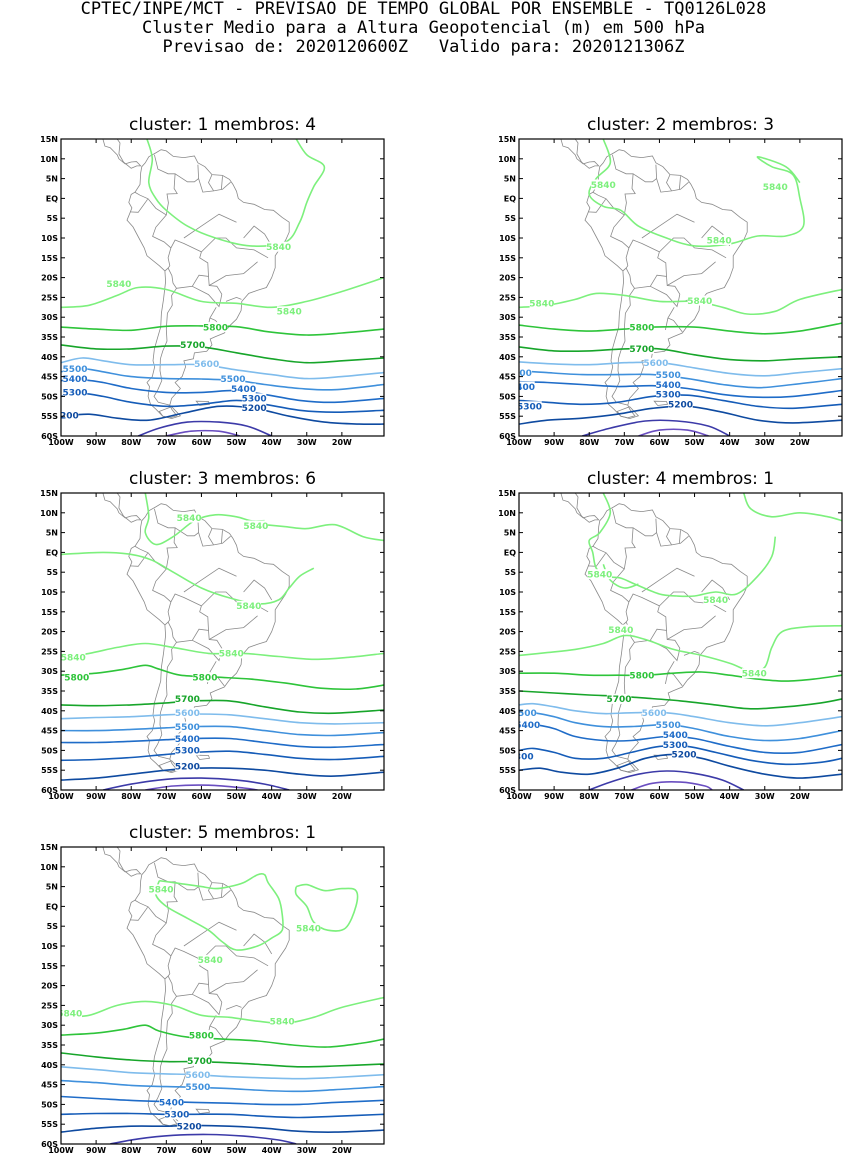 The image size is (847, 1157). What do you see at coordinates (680, 641) in the screenshot?
I see `map-frame` at bounding box center [680, 641].